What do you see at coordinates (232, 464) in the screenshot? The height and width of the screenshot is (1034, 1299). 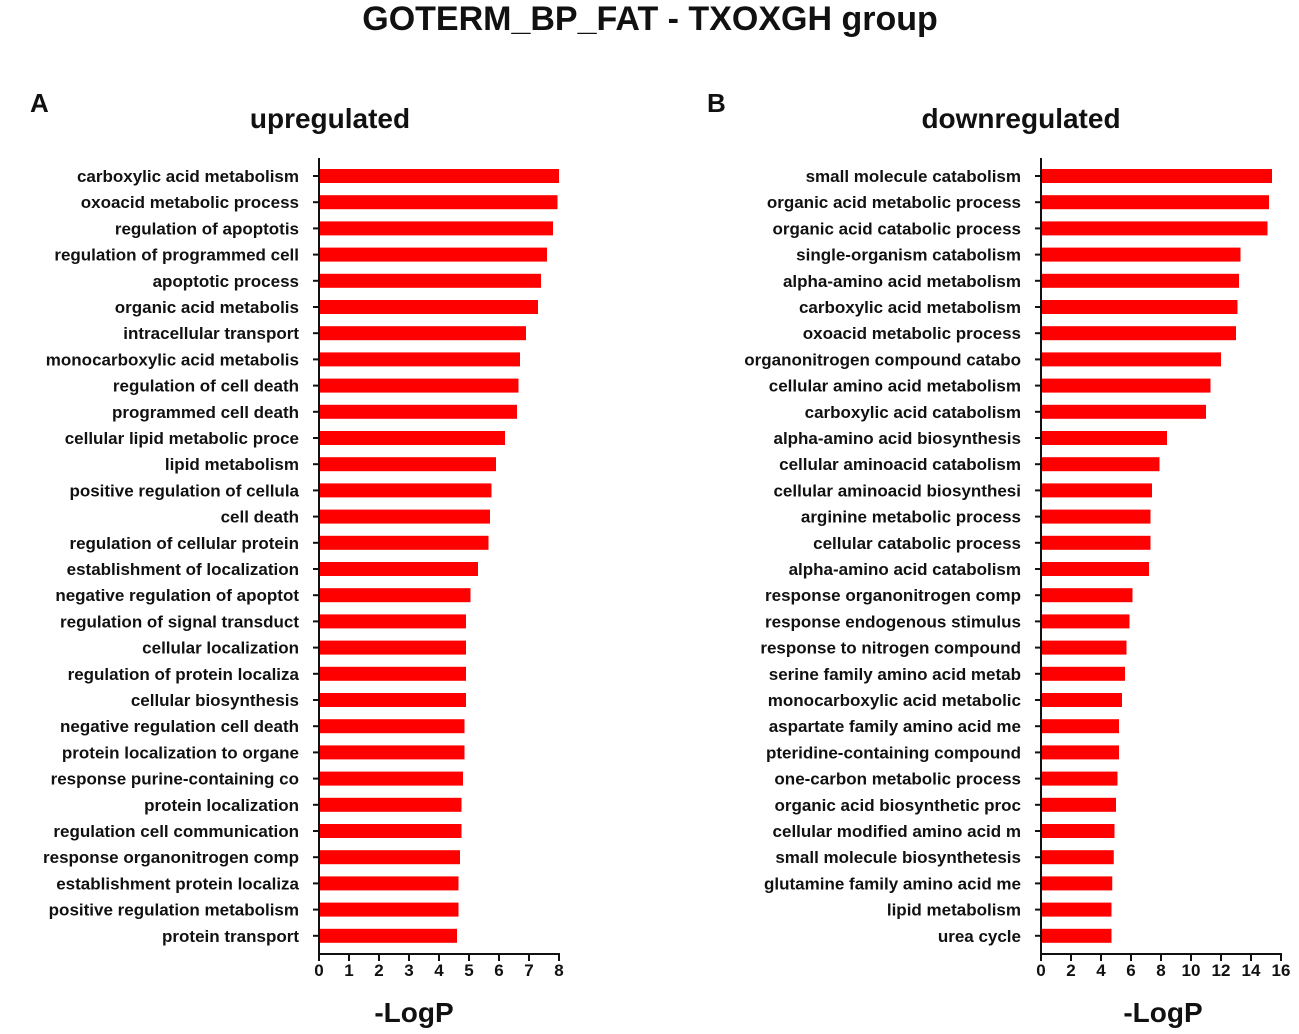 I see `panel-a-category-label: lipid metabolism` at bounding box center [232, 464].